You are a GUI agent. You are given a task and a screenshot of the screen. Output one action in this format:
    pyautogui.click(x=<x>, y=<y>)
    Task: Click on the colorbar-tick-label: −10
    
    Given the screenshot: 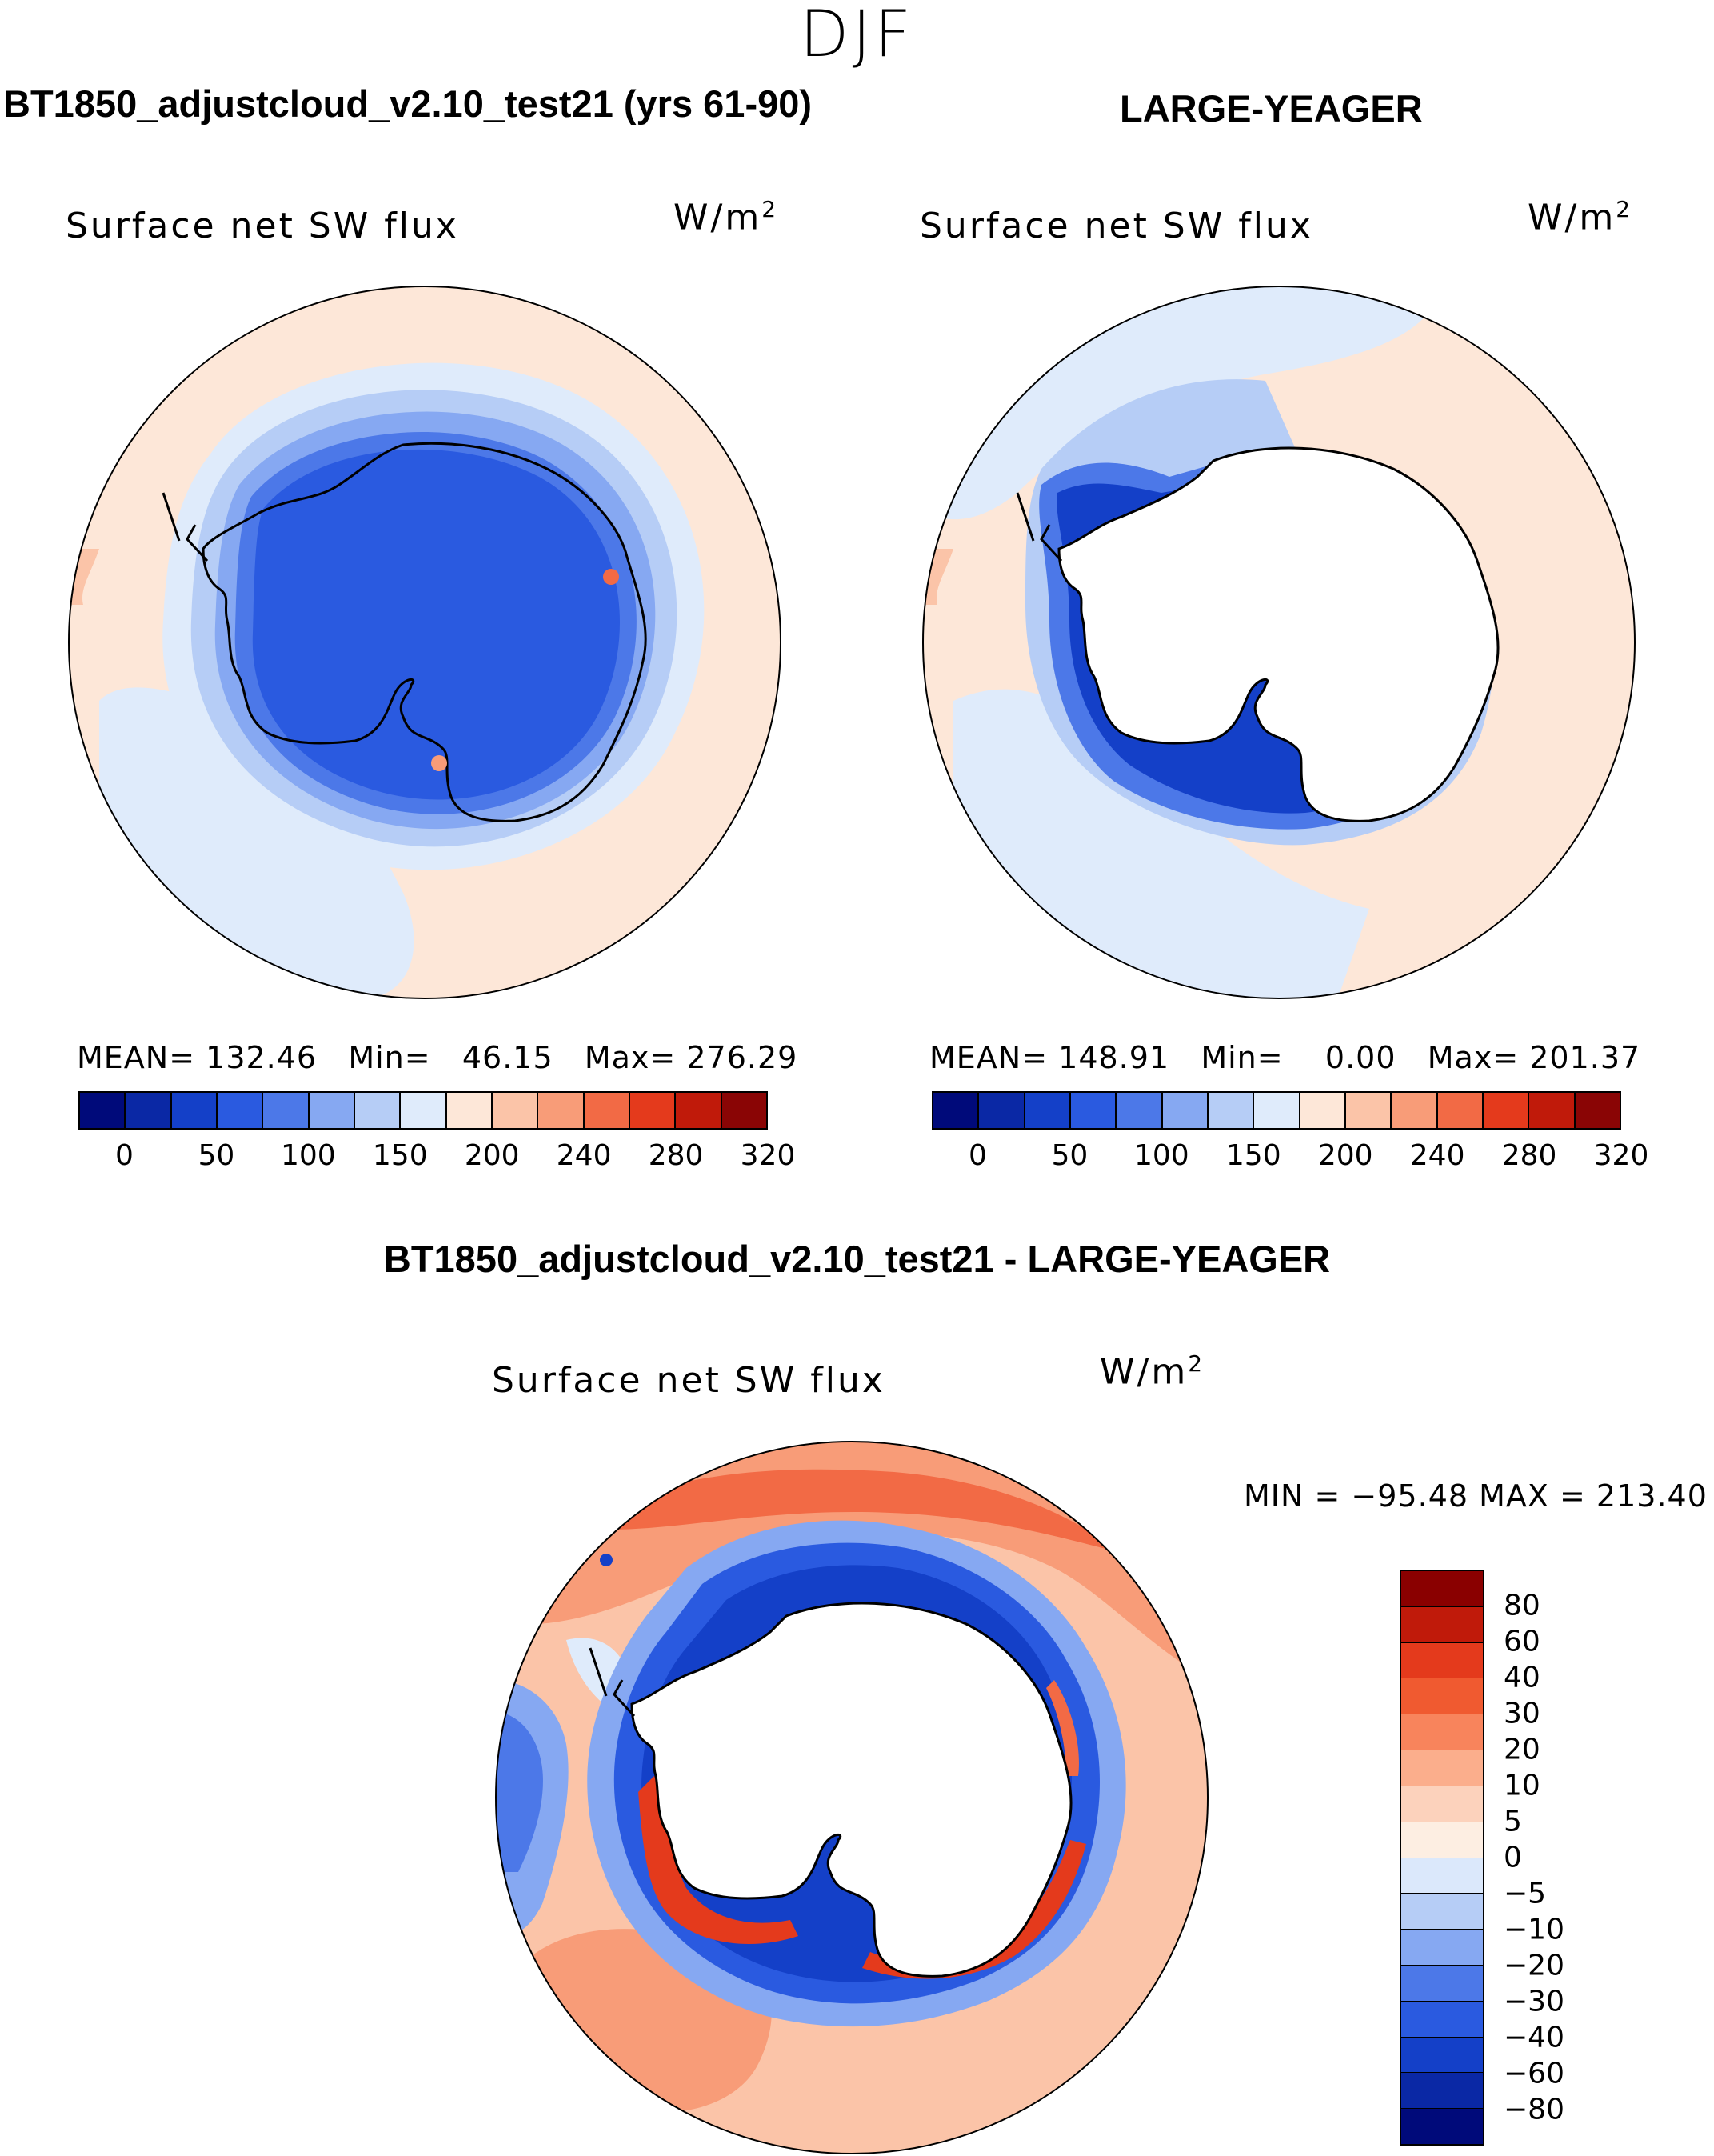 What is the action you would take?
    pyautogui.click(x=1534, y=1929)
    